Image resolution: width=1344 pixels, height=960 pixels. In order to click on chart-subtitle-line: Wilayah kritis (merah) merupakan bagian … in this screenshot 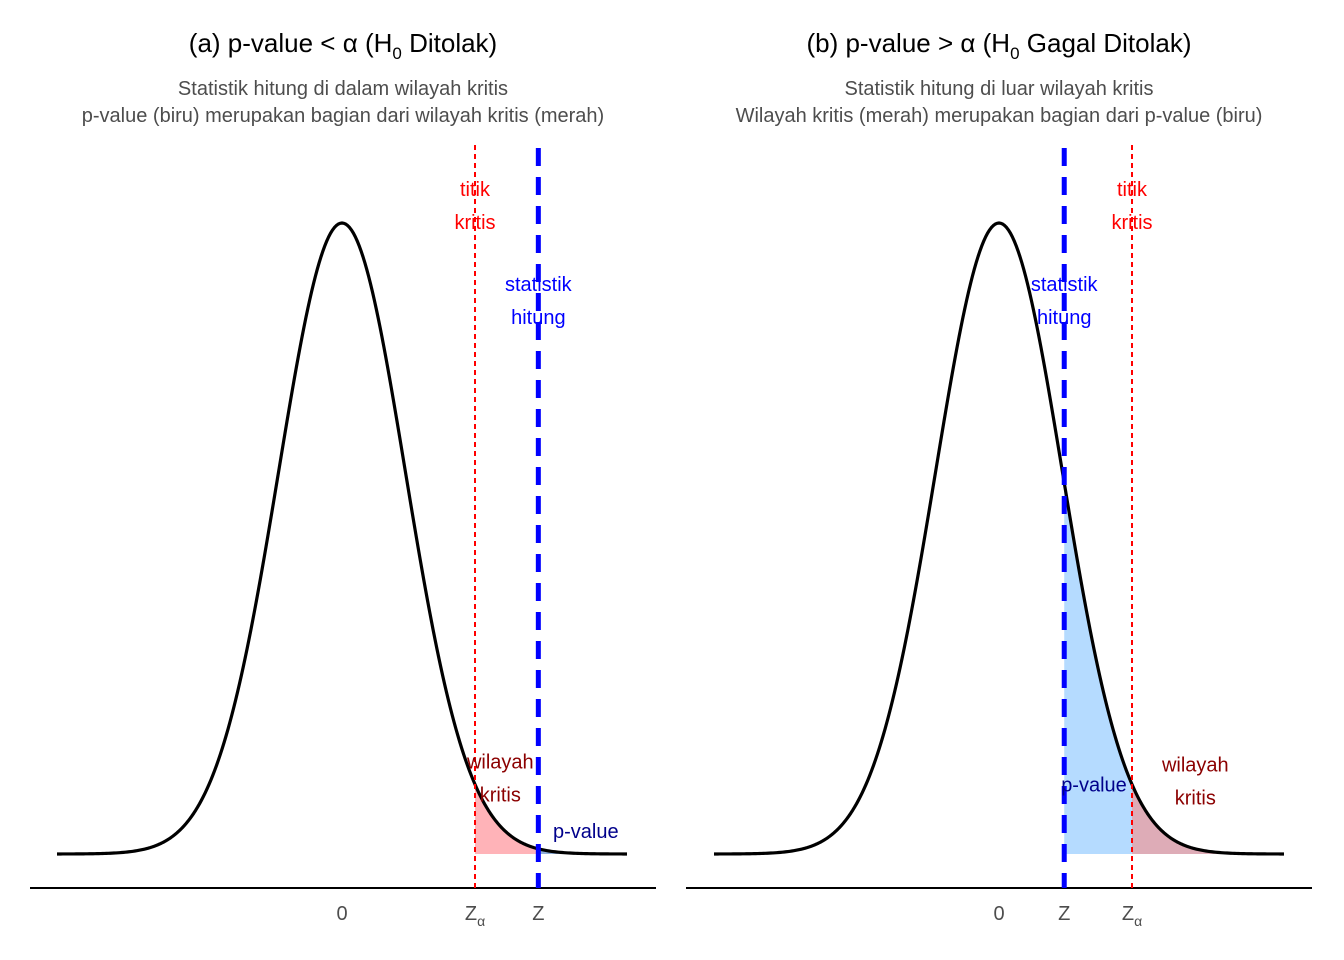, I will do `click(999, 116)`.